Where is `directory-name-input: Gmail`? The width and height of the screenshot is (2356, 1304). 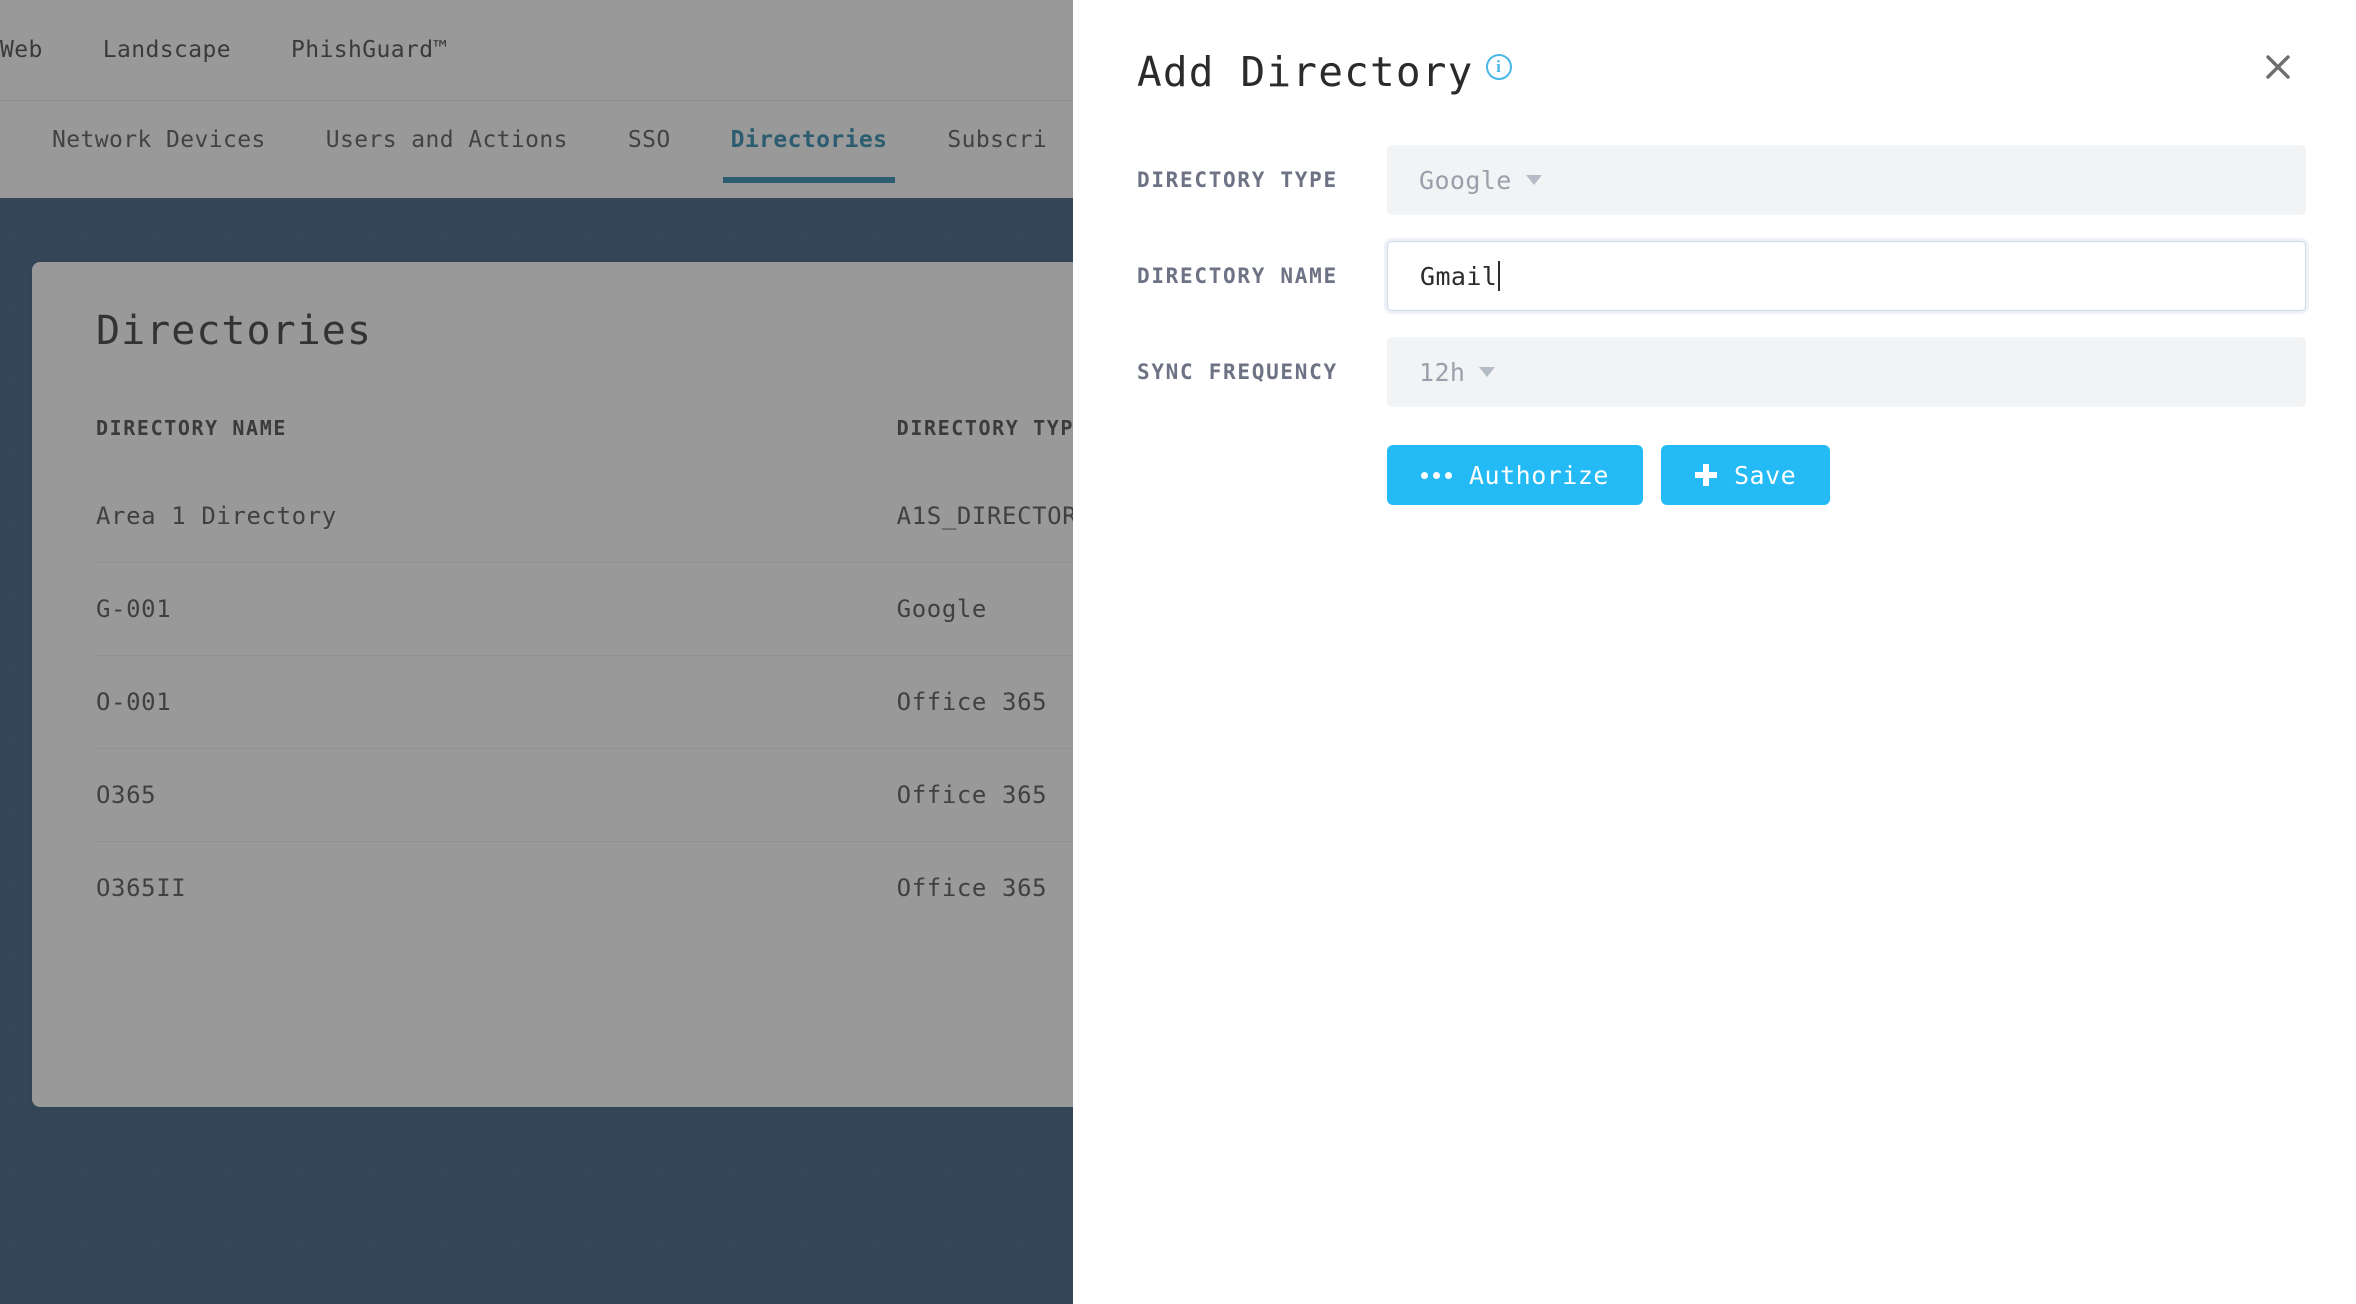 directory-name-input: Gmail is located at coordinates (1846, 276).